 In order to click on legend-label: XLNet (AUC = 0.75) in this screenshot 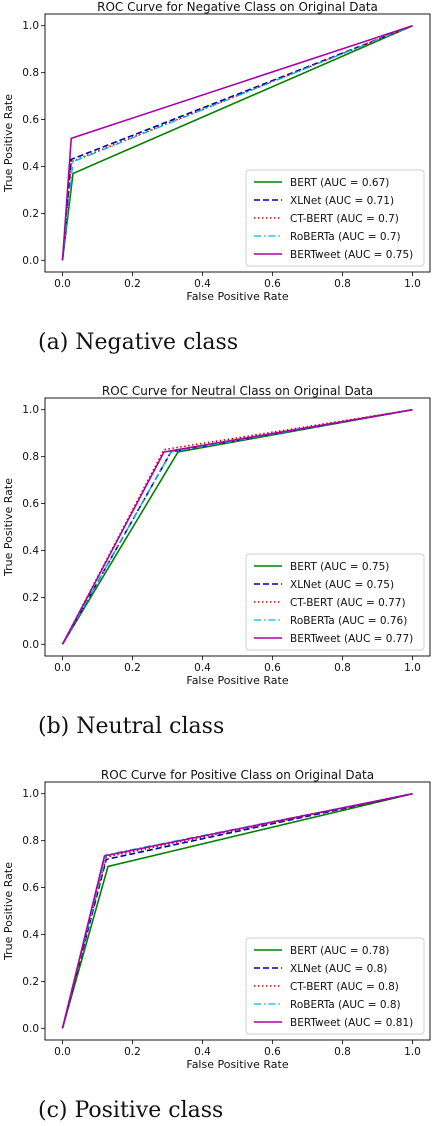, I will do `click(342, 585)`.